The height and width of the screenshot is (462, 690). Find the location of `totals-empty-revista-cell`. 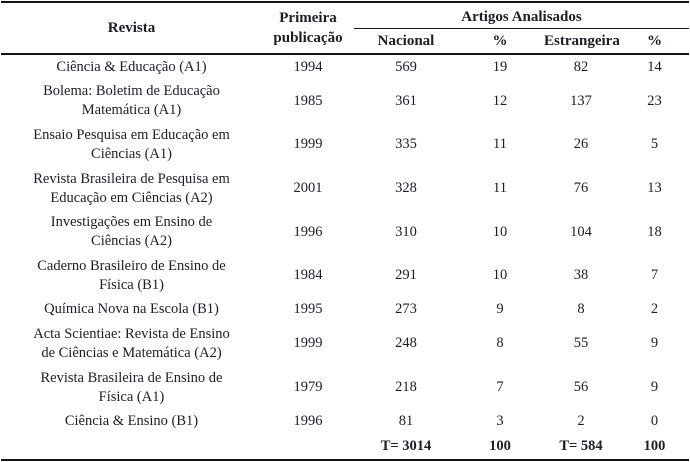

totals-empty-revista-cell is located at coordinates (131, 447).